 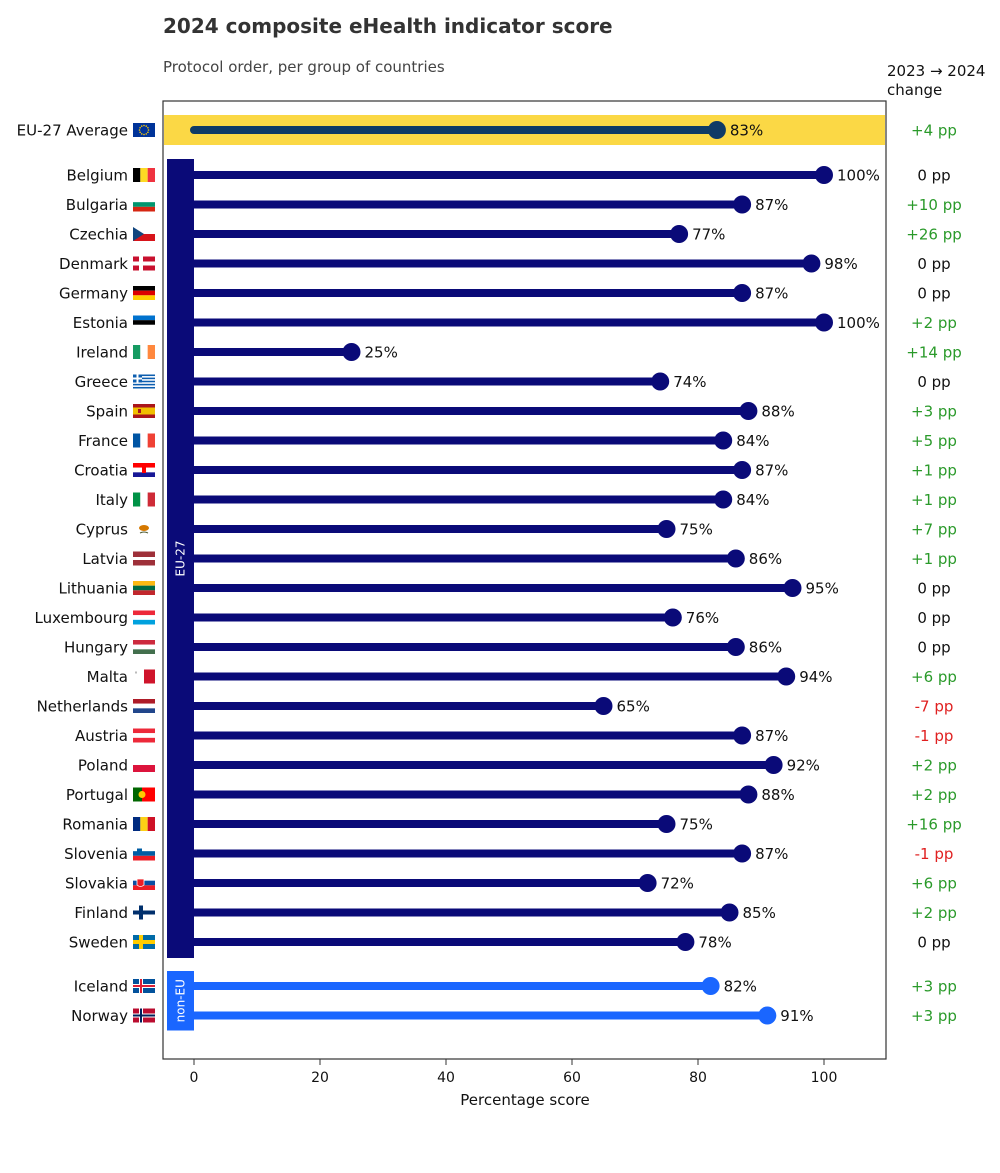 I want to click on row-poland-label: Poland, so click(x=103, y=766).